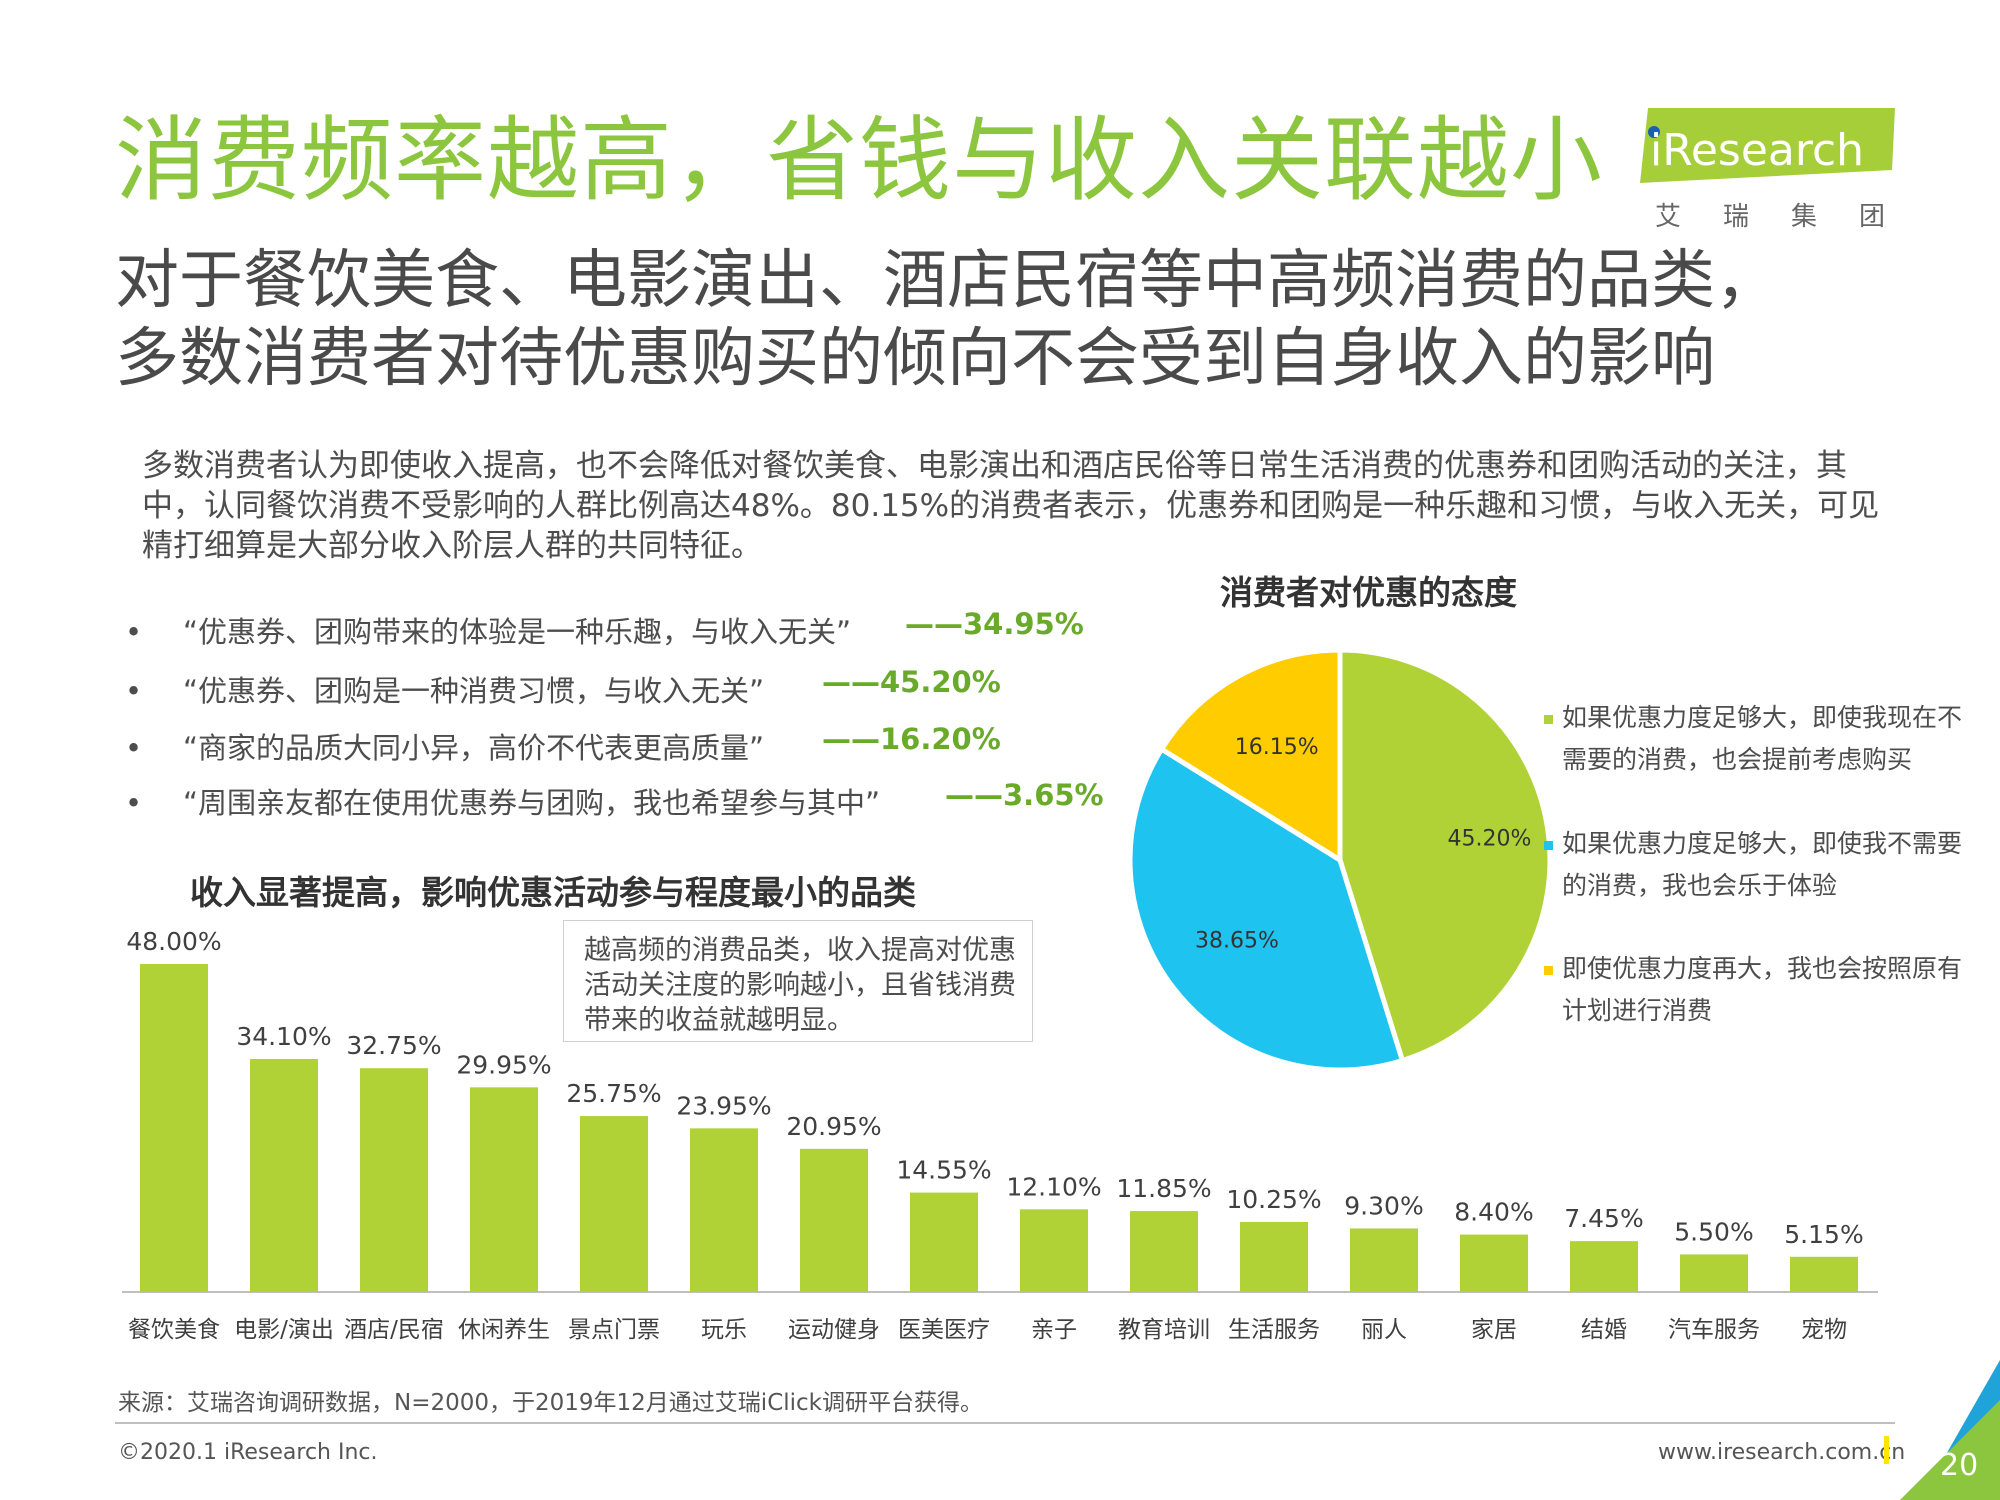 The image size is (2000, 1500). I want to click on bar-value-label: 29.95%, so click(503, 1064).